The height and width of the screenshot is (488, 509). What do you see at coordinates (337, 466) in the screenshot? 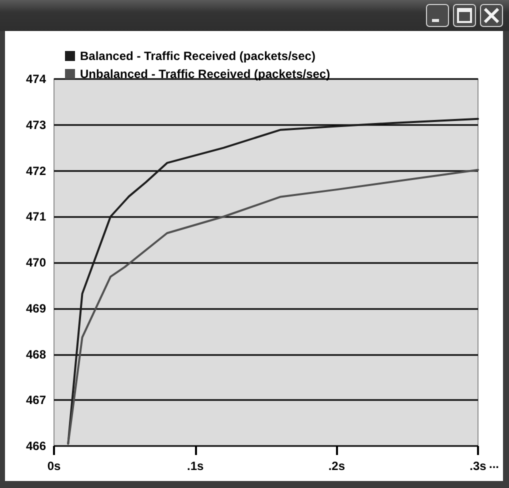
I see `x-tick-label: .2s` at bounding box center [337, 466].